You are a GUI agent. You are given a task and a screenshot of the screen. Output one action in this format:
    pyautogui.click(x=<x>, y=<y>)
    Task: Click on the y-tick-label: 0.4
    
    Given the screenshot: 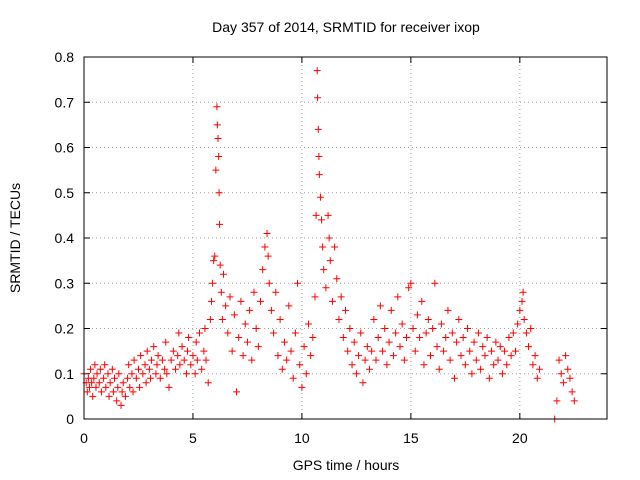 What is the action you would take?
    pyautogui.click(x=65, y=238)
    